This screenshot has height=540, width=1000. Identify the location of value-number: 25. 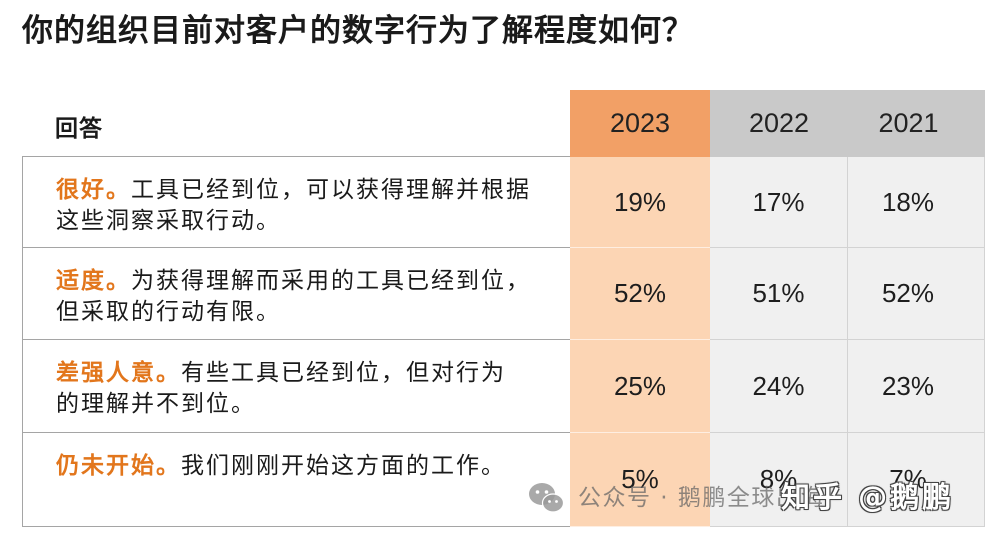
(628, 385).